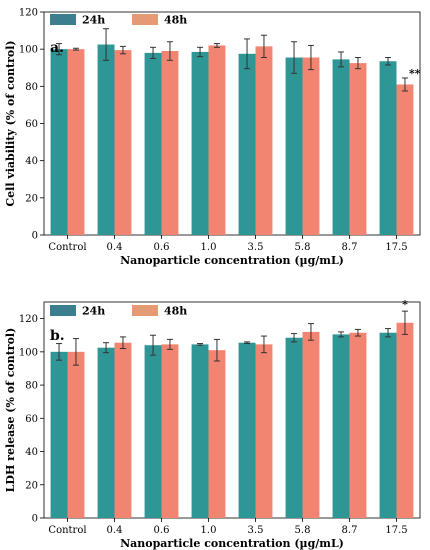 The height and width of the screenshot is (550, 430). I want to click on y-axis-label: Cell viability (% of control), so click(10, 123).